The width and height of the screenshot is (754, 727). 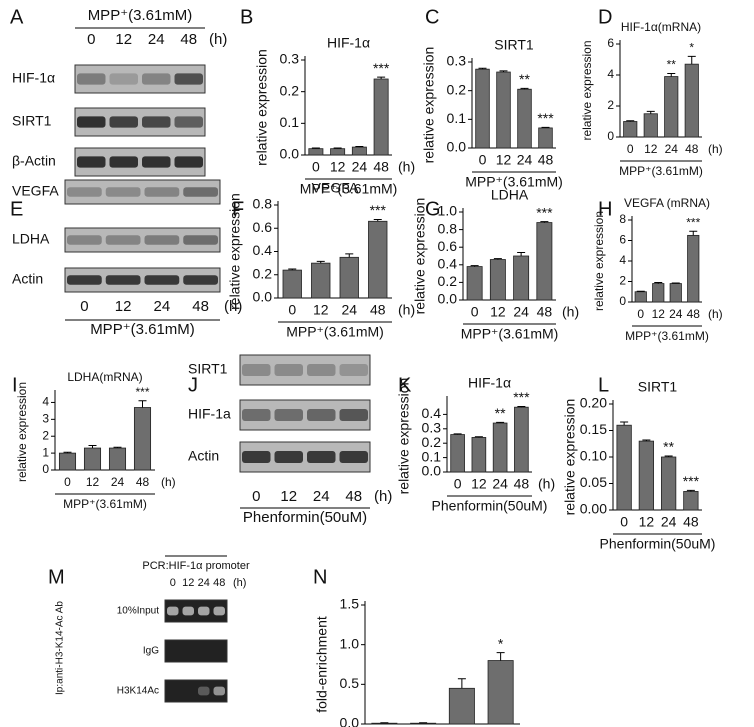 What do you see at coordinates (196, 651) in the screenshot?
I see `blot-strip` at bounding box center [196, 651].